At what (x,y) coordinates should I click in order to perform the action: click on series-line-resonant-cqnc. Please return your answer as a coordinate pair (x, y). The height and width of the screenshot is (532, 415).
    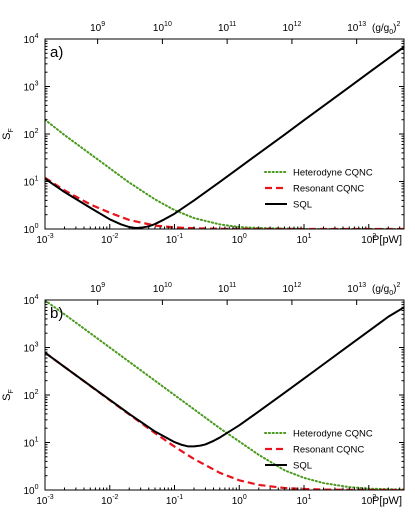
    Looking at the image, I should click on (224, 202).